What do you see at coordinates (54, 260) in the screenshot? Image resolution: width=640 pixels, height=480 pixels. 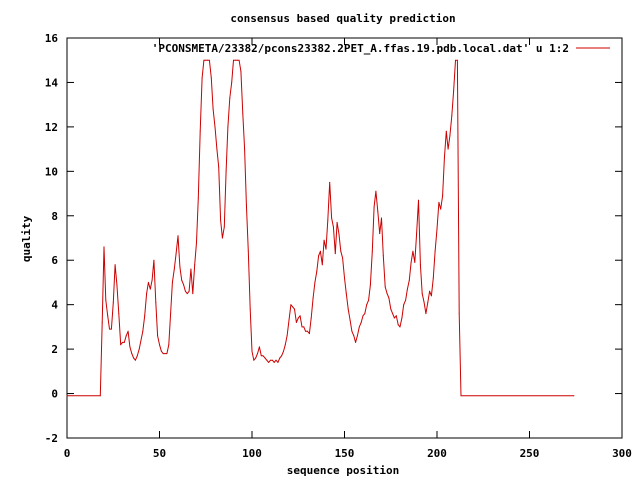 I see `y-tick-label: 6` at bounding box center [54, 260].